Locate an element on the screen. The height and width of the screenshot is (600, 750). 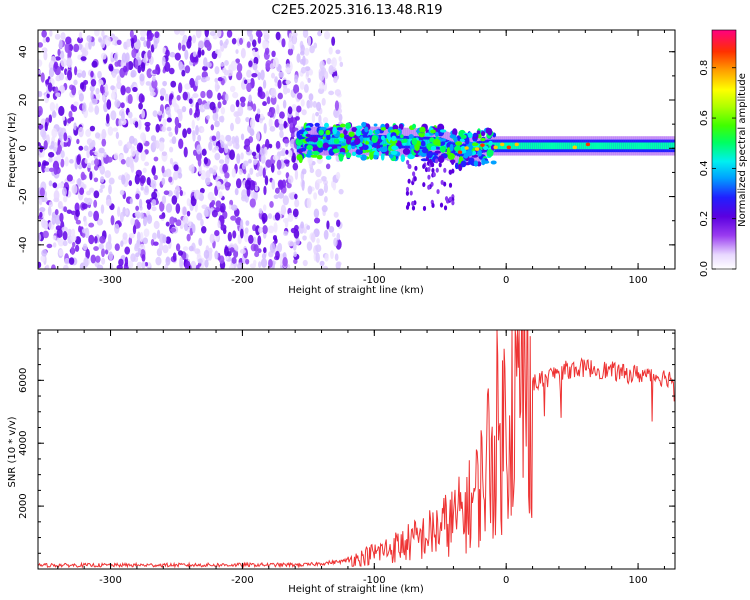
band-hotspot is located at coordinates (509, 147).